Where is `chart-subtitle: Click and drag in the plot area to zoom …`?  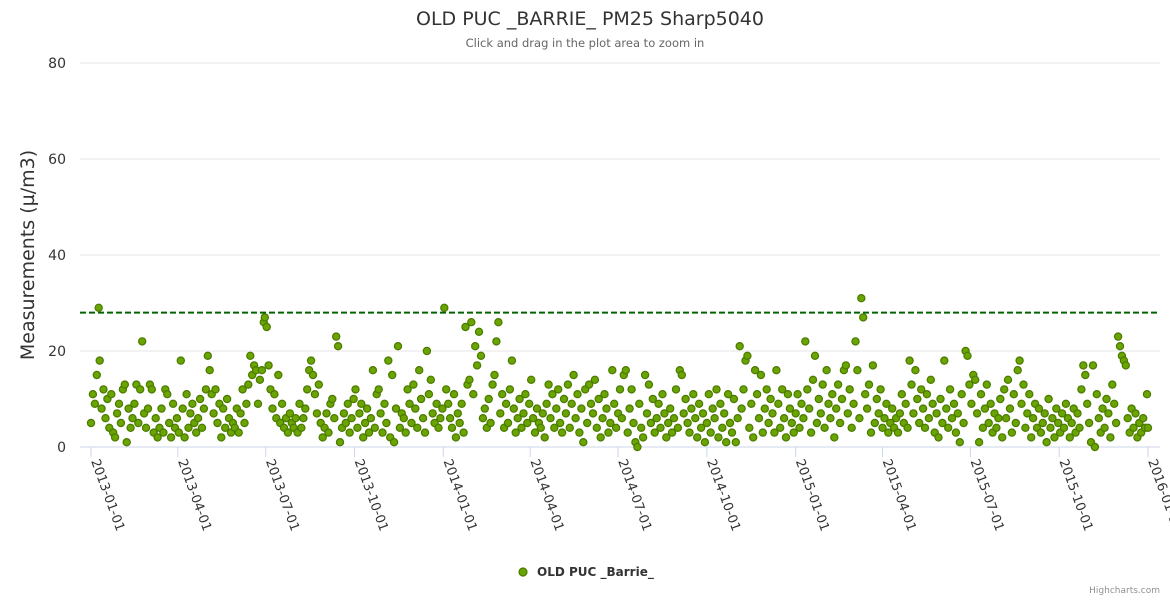 chart-subtitle: Click and drag in the plot area to zoom … is located at coordinates (585, 43).